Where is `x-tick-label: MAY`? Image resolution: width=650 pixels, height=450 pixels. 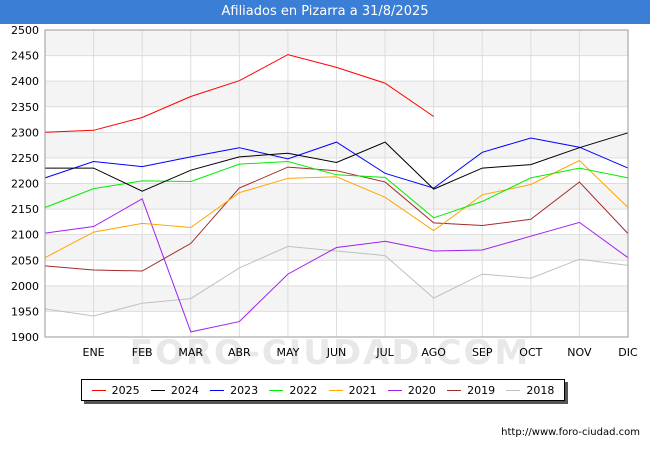
x-tick-label: MAY is located at coordinates (287, 352).